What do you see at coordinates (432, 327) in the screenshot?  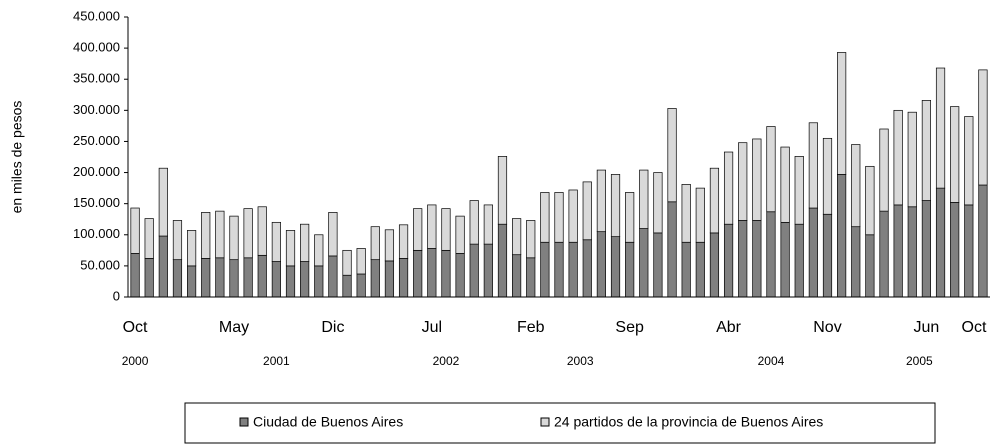 I see `x-tick-label: Jul` at bounding box center [432, 327].